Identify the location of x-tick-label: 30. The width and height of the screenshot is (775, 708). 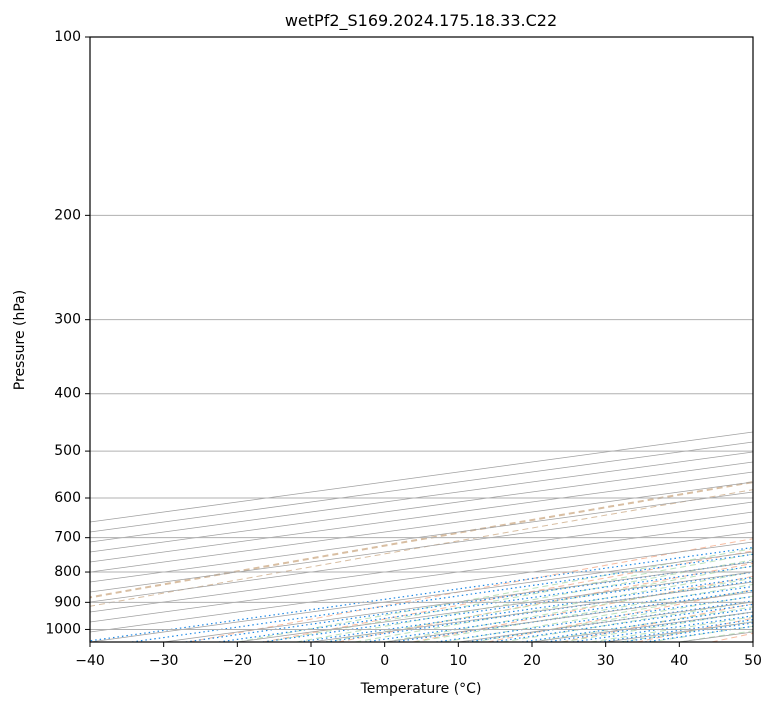
(606, 661).